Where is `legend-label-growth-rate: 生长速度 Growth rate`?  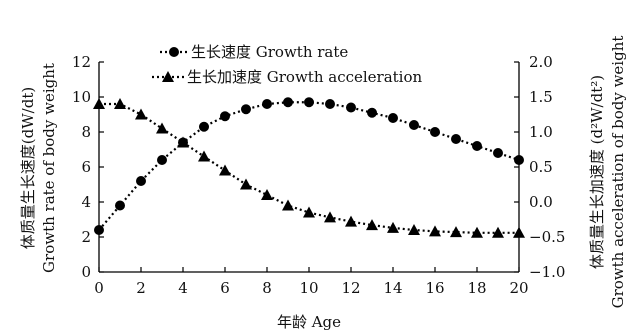 legend-label-growth-rate: 生长速度 Growth rate is located at coordinates (269, 52).